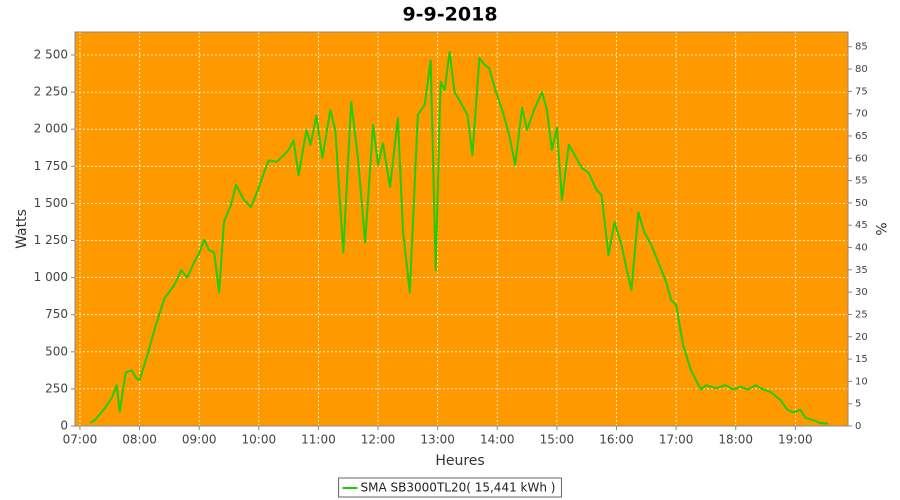  Describe the element at coordinates (861, 337) in the screenshot. I see `y2-tick-label: 20` at that location.